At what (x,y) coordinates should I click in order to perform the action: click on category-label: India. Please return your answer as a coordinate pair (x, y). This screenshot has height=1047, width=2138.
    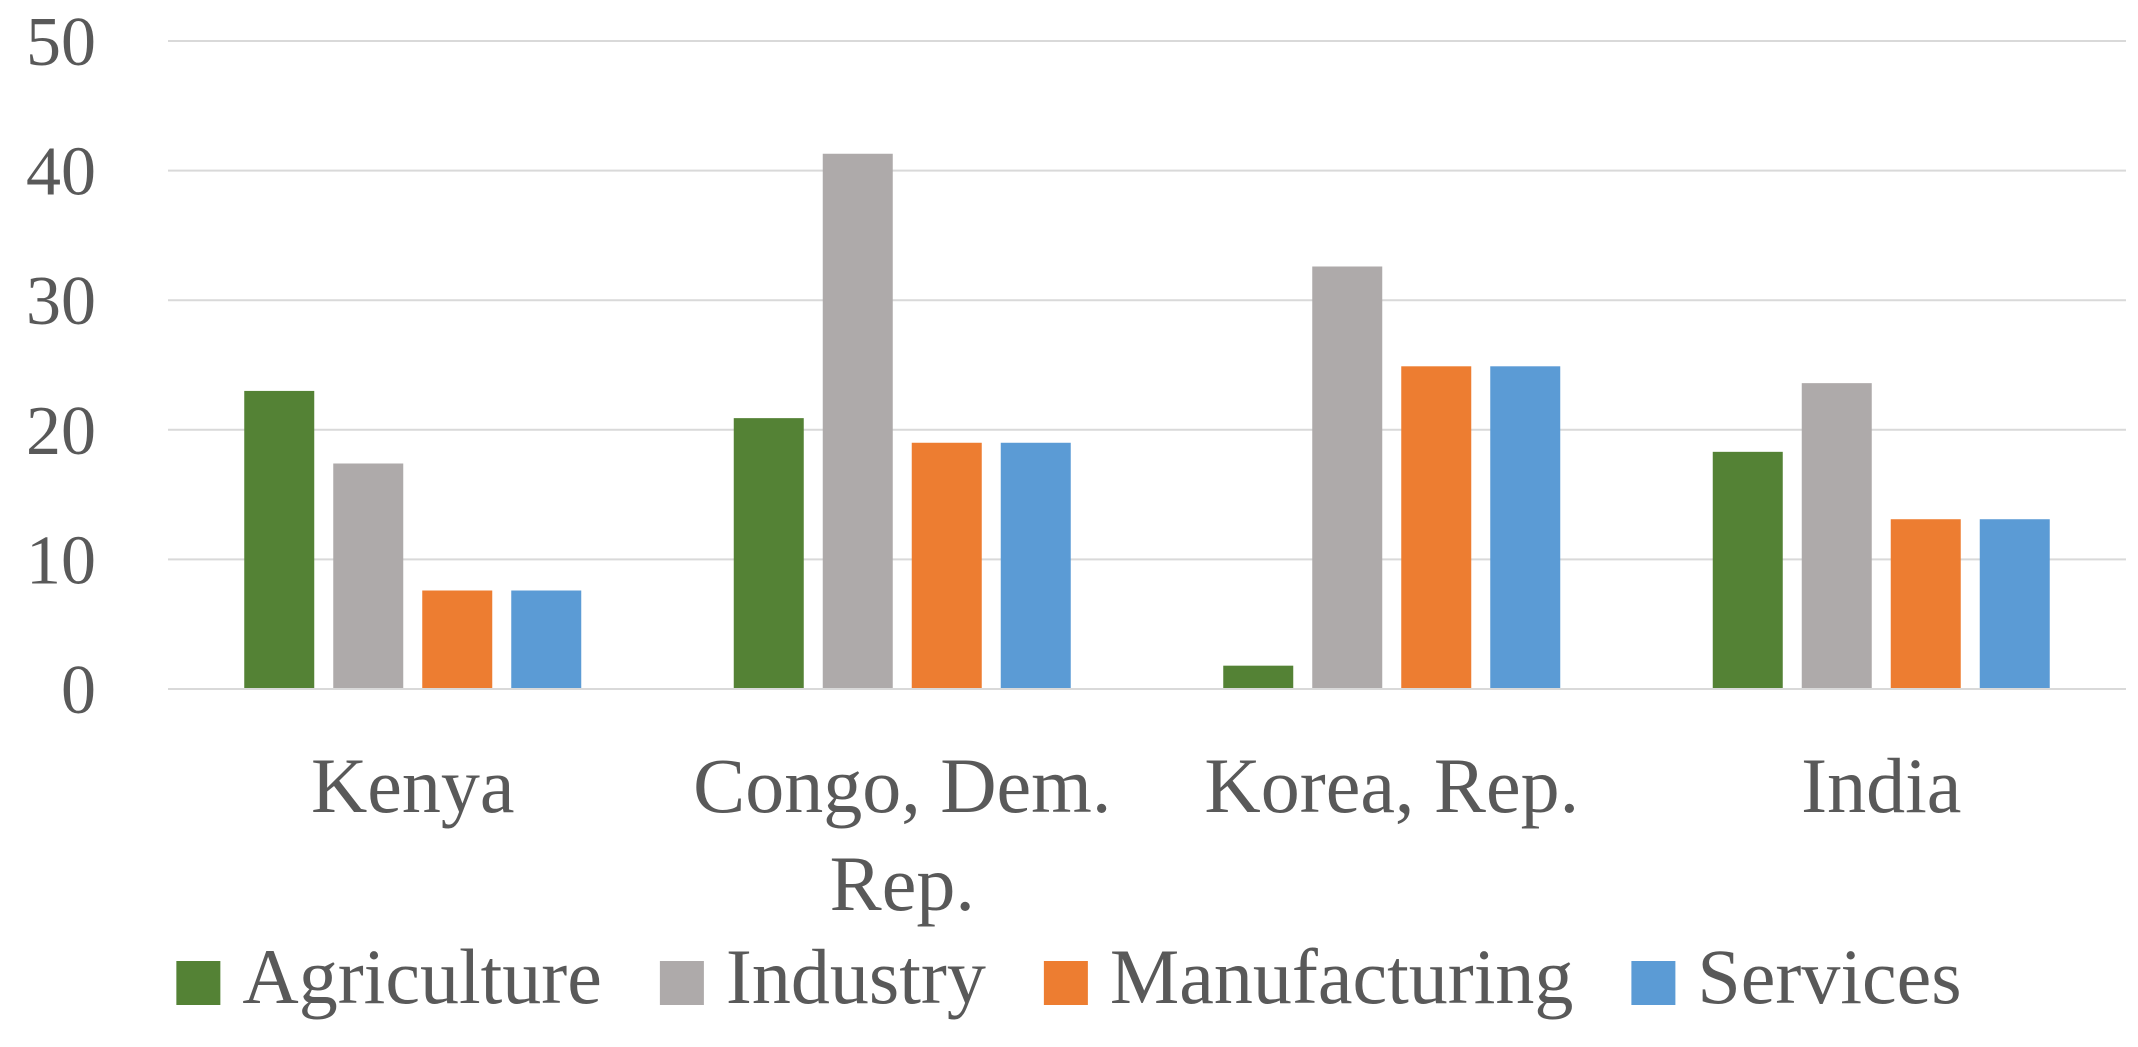
    Looking at the image, I should click on (1881, 785).